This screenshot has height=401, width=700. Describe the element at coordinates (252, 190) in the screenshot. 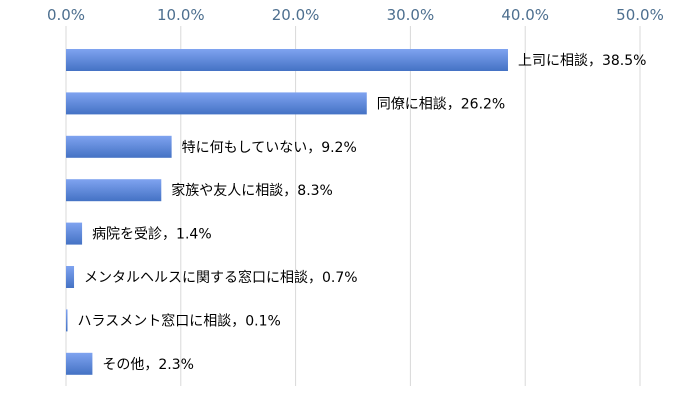

I see `data-label: 家族や友人に相談，8.3%` at that location.